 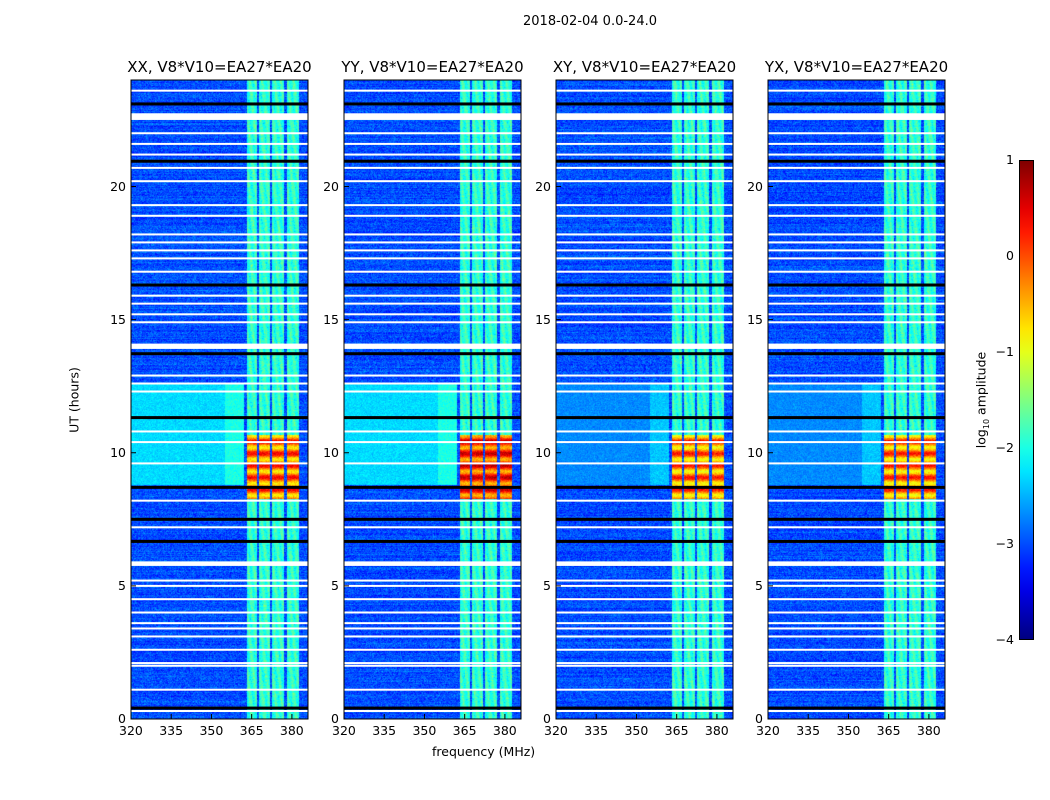 What do you see at coordinates (122, 585) in the screenshot?
I see `y-tick-label: 5` at bounding box center [122, 585].